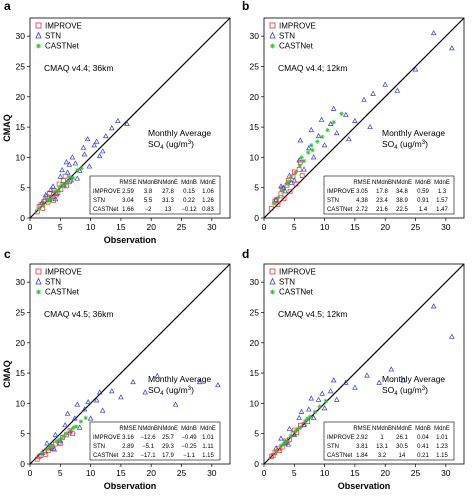  Describe the element at coordinates (382, 447) in the screenshot. I see `stats-value: 13.1` at that location.